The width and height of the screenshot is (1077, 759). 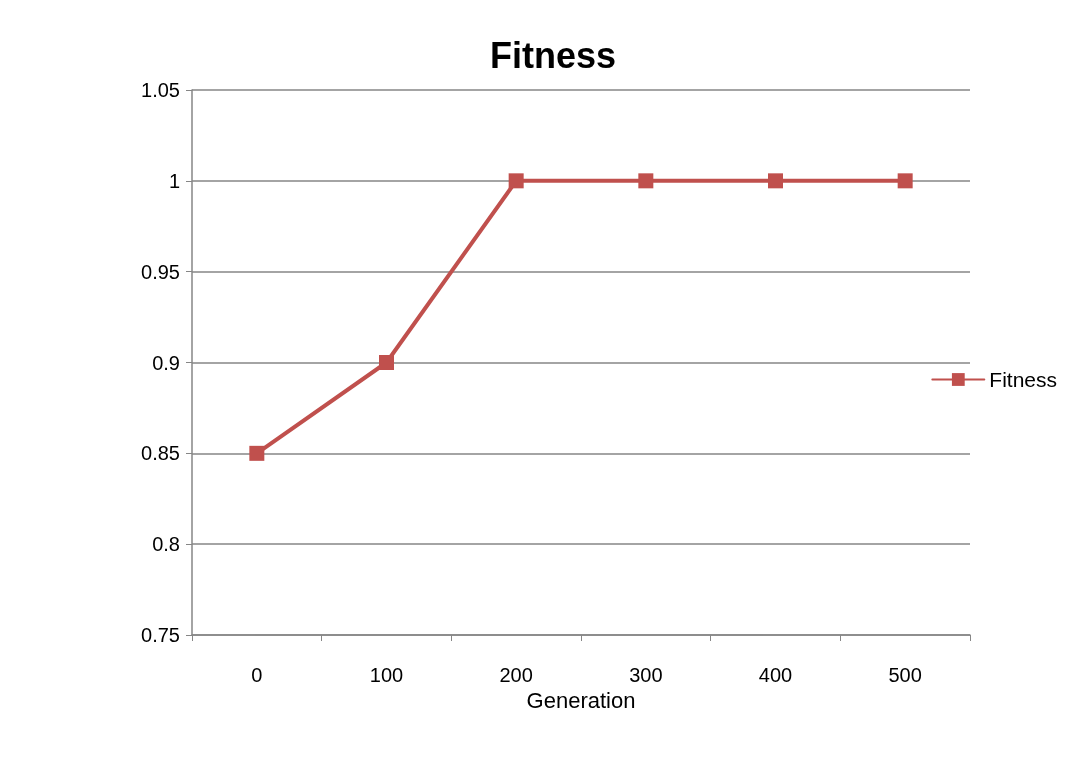 What do you see at coordinates (166, 544) in the screenshot?
I see `y-tick-label: 0.8` at bounding box center [166, 544].